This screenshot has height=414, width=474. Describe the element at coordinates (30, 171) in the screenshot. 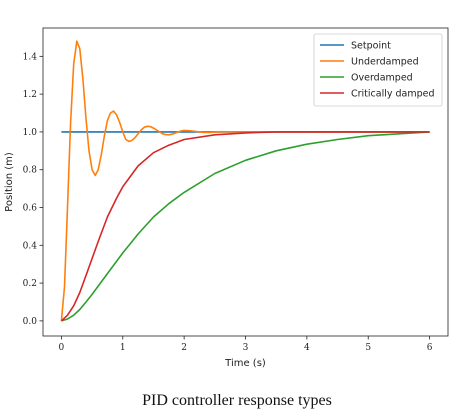

I see `y-tick-label: 0.8` at that location.